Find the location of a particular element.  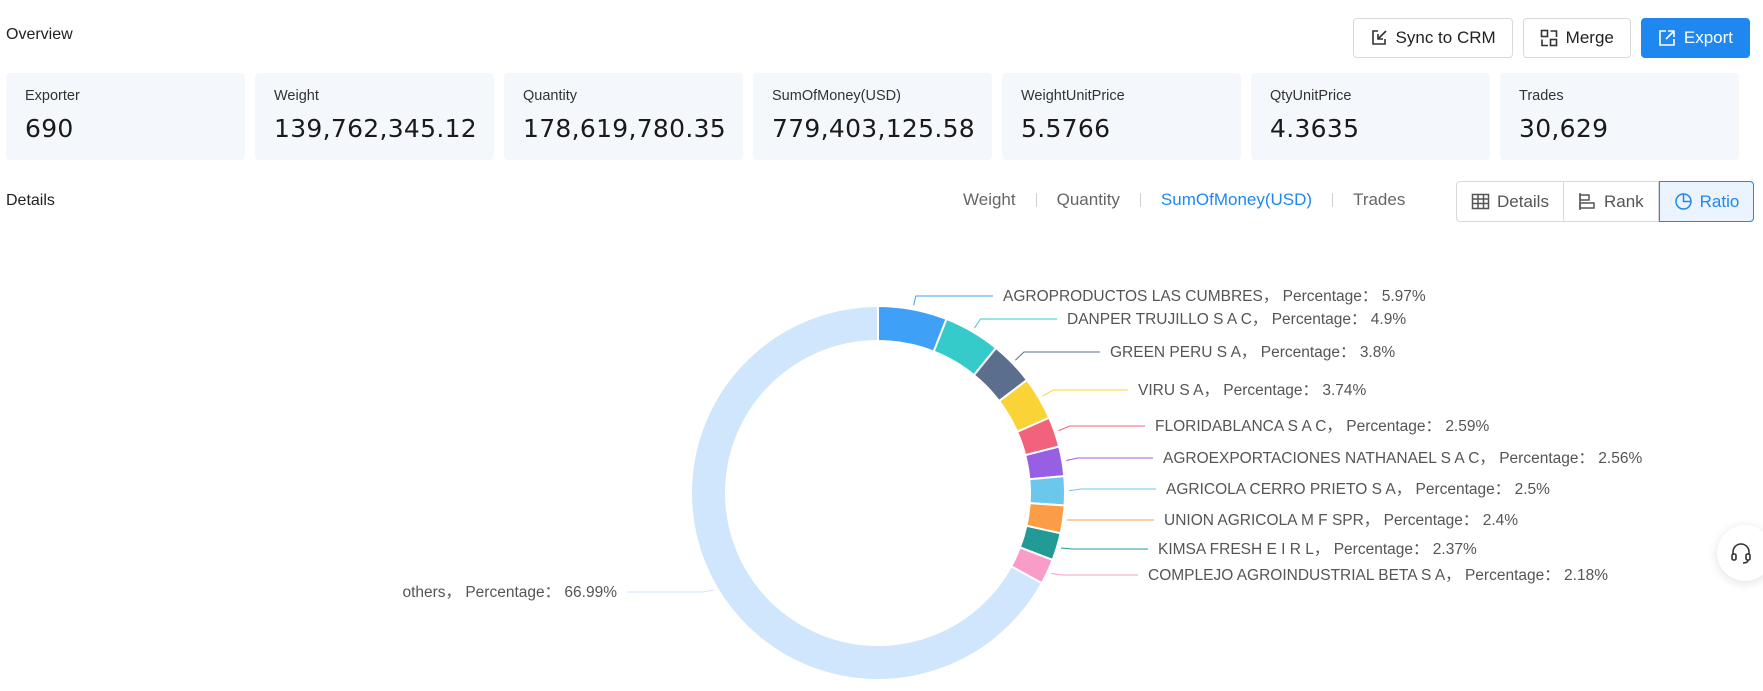

view-rank-label: Rank is located at coordinates (1623, 201).